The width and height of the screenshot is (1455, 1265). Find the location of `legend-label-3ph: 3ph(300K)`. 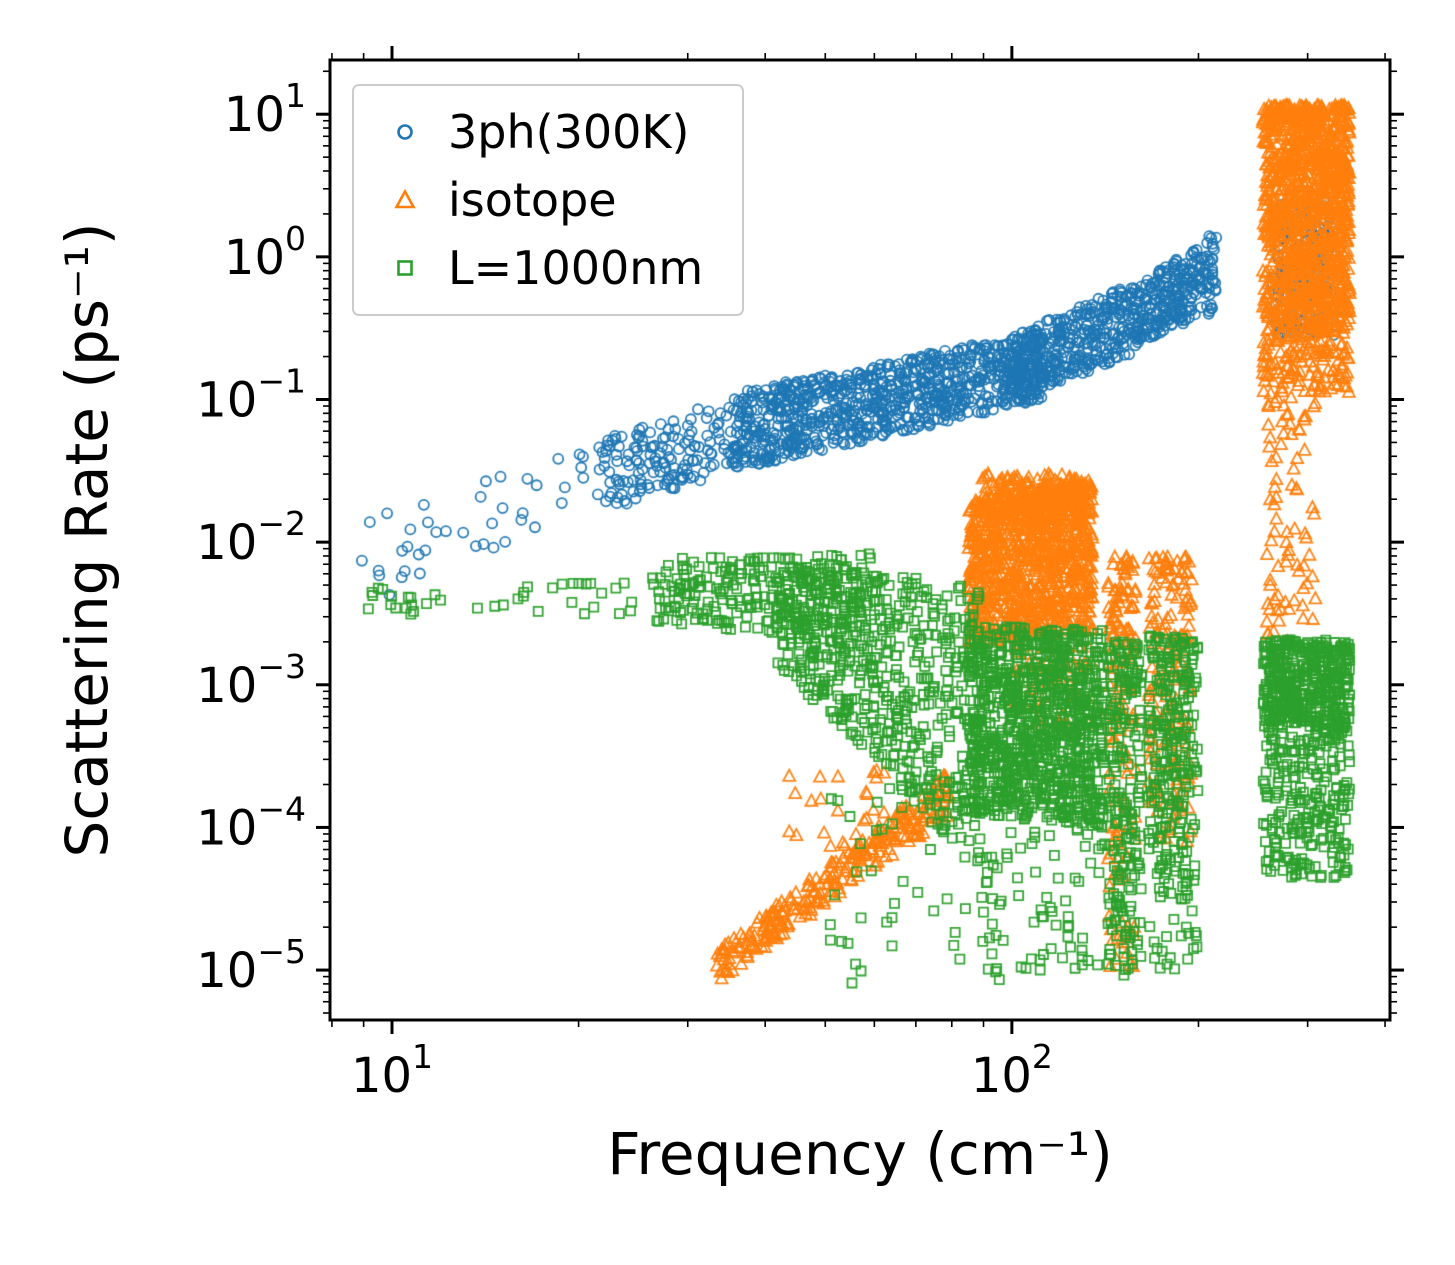

legend-label-3ph: 3ph(300K) is located at coordinates (569, 132).